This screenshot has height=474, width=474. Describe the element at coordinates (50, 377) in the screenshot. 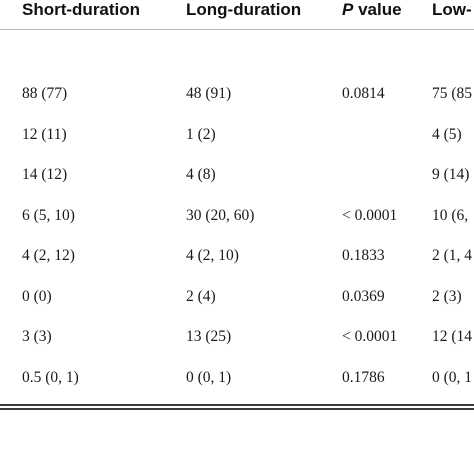

I see `table-cell-short: 0.5 (0, 1)` at that location.